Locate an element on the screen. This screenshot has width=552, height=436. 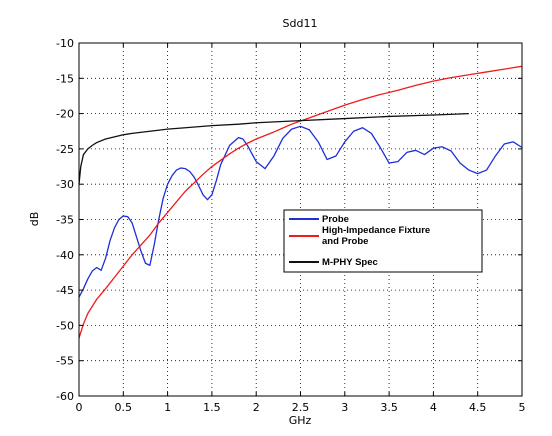
x-tick-label: 0 is located at coordinates (79, 407).